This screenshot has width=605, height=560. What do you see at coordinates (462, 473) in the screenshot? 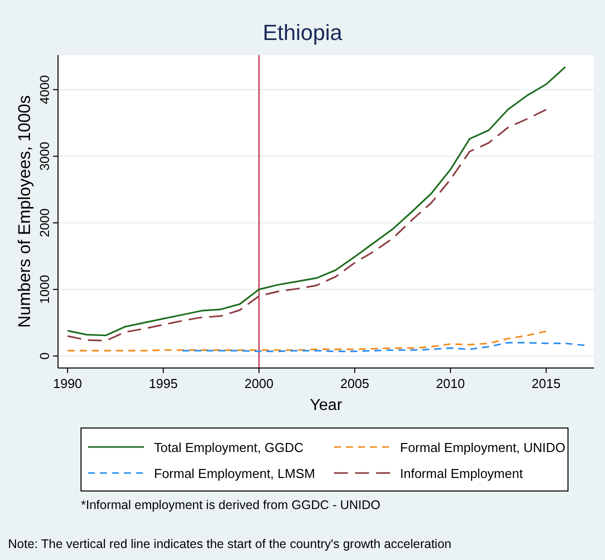
I see `legend-label: Informal Employment` at bounding box center [462, 473].